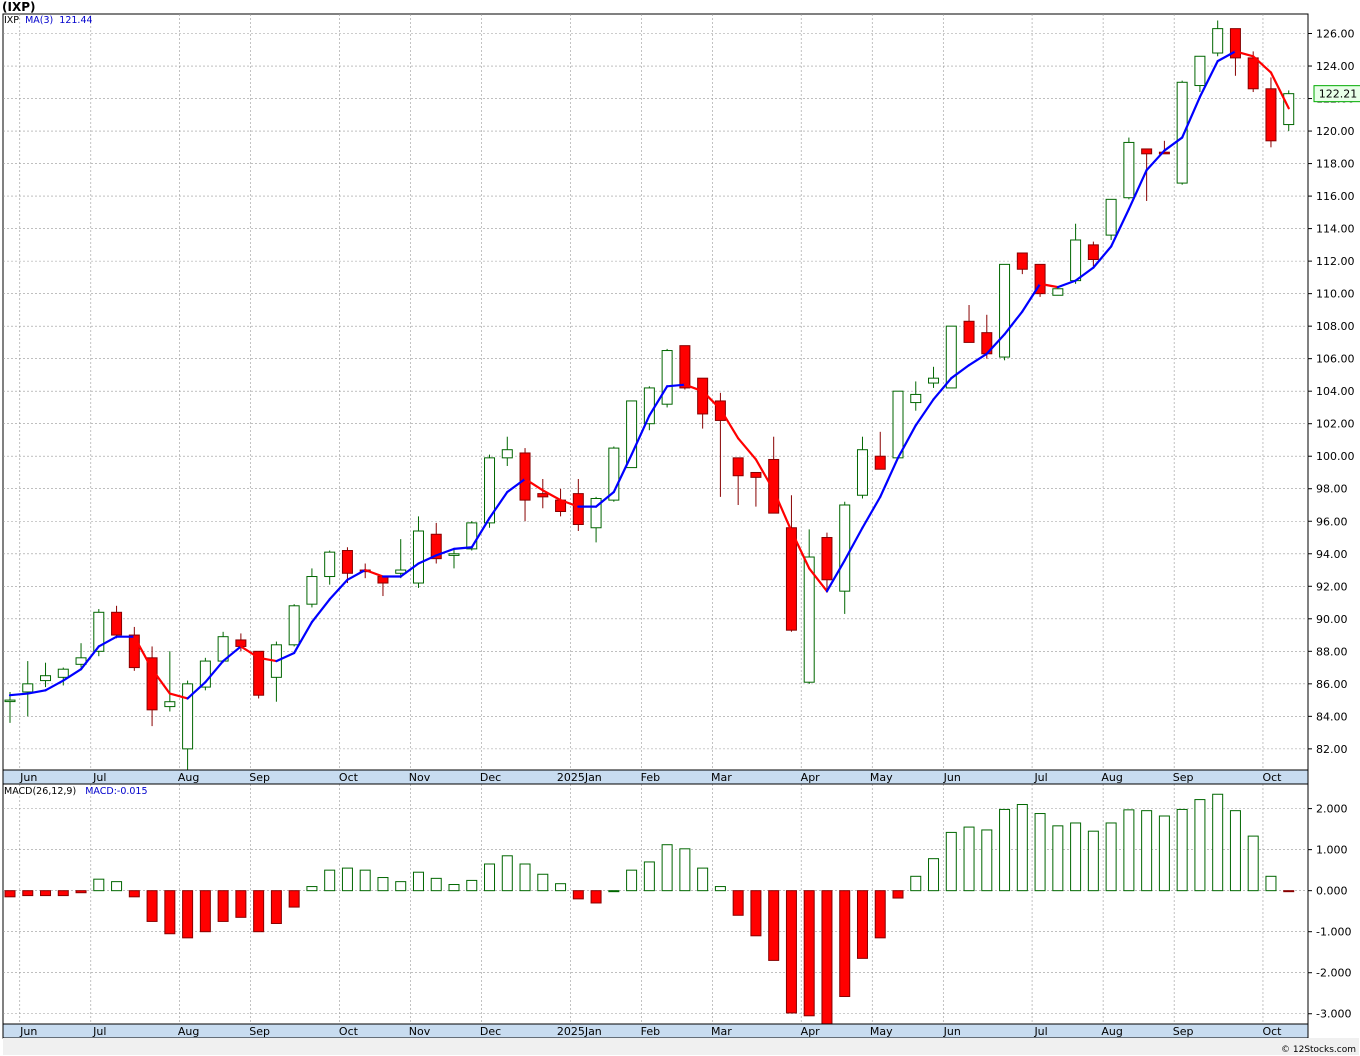 Image resolution: width=1360 pixels, height=1056 pixels. I want to click on macd-legend: MACD(26,12,9) MACD:-0.015, so click(76, 791).